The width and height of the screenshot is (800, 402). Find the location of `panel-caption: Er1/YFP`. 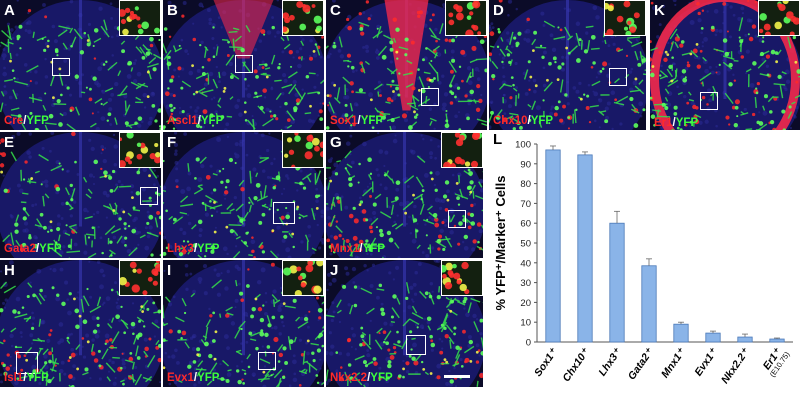

panel-caption: Er1/YFP is located at coordinates (676, 123).